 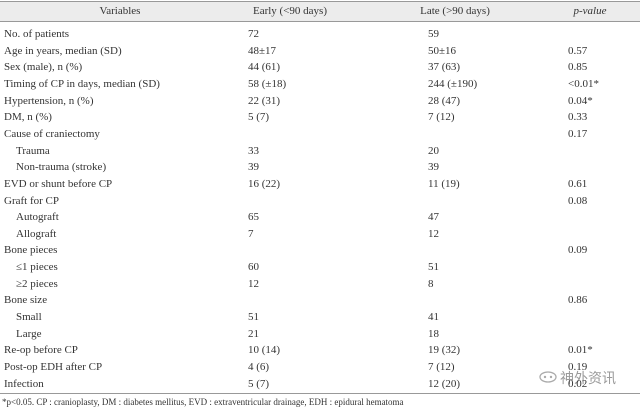 What do you see at coordinates (264, 350) in the screenshot?
I see `cell-value: 10 (14)` at bounding box center [264, 350].